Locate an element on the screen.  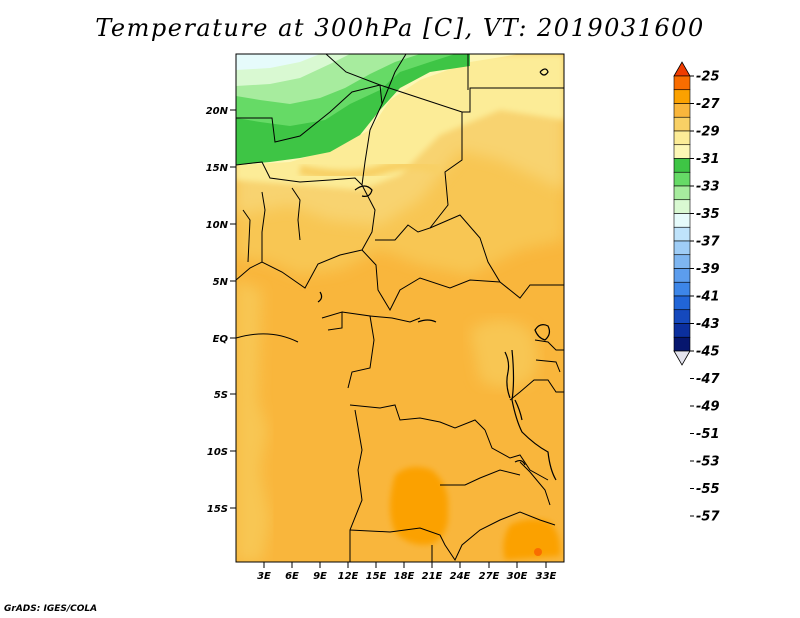
lat-tick-label: 15N is located at coordinates (217, 168).